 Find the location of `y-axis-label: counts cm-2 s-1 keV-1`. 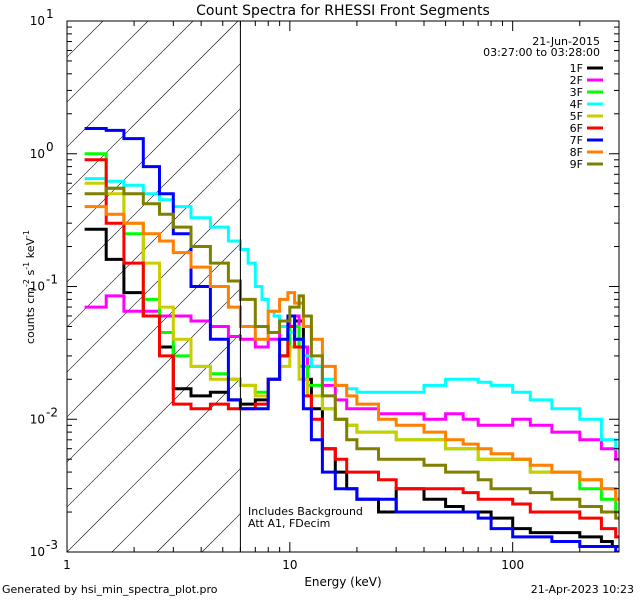

y-axis-label: counts cm-2 s-1 keV-1 is located at coordinates (29, 287).